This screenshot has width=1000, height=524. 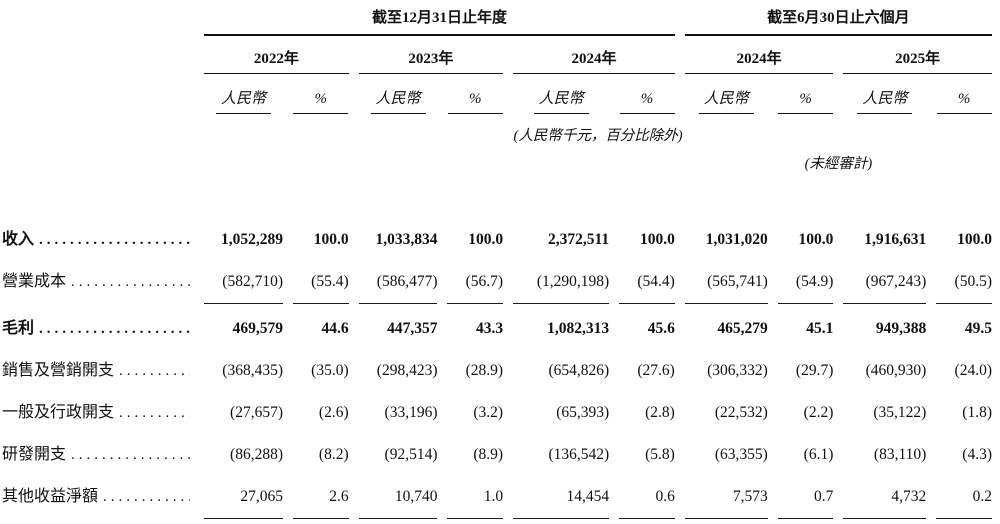 What do you see at coordinates (838, 164) in the screenshot?
I see `unaudited-note: (未經審計)` at bounding box center [838, 164].